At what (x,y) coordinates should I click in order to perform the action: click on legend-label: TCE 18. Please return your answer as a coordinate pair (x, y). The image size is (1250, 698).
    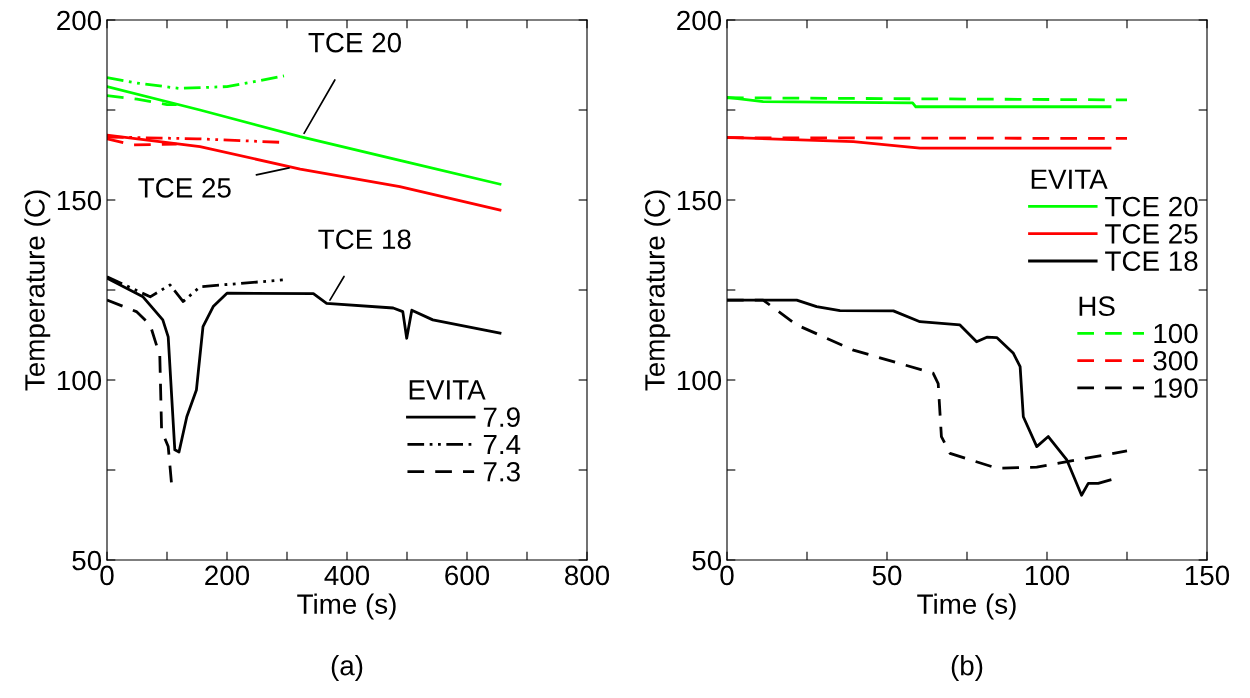
    Looking at the image, I should click on (1151, 261).